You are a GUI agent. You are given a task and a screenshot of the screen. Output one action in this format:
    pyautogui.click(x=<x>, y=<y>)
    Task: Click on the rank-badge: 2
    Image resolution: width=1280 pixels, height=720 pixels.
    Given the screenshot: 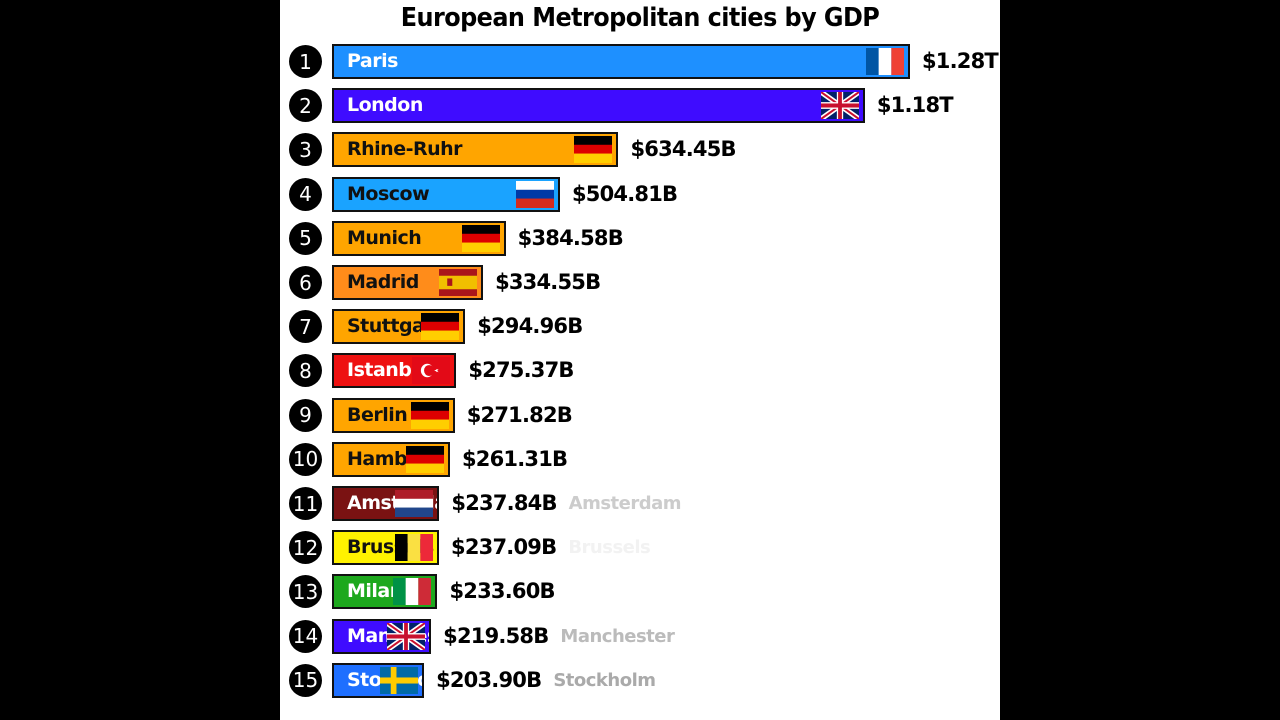 What is the action you would take?
    pyautogui.click(x=305, y=106)
    